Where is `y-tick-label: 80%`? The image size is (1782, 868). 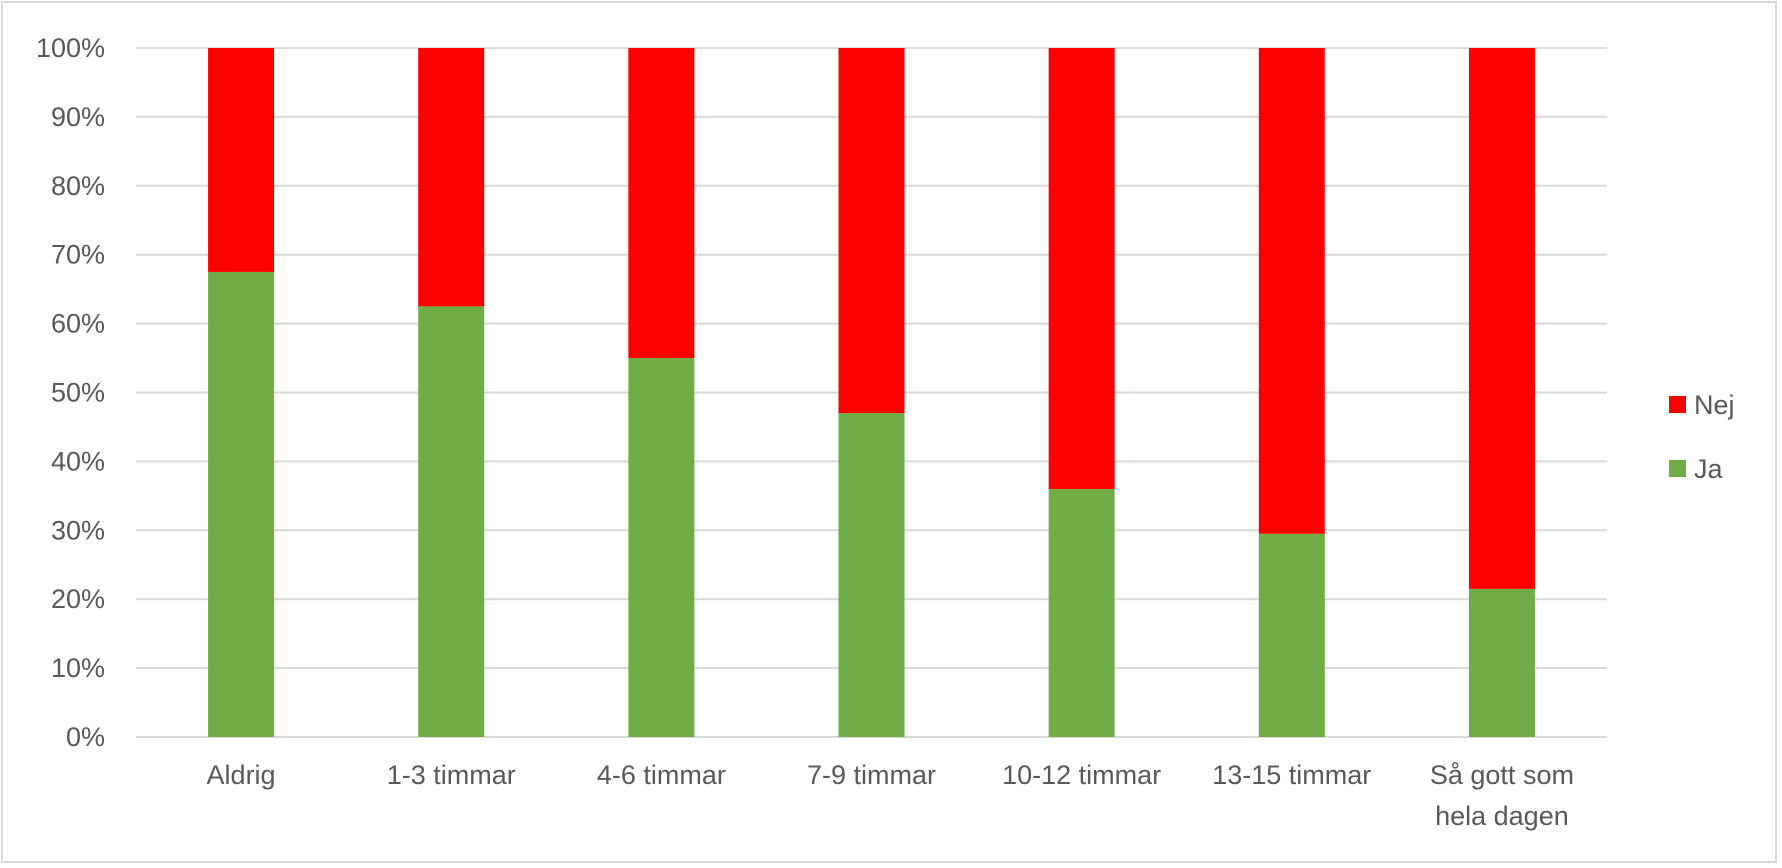 y-tick-label: 80% is located at coordinates (78, 186).